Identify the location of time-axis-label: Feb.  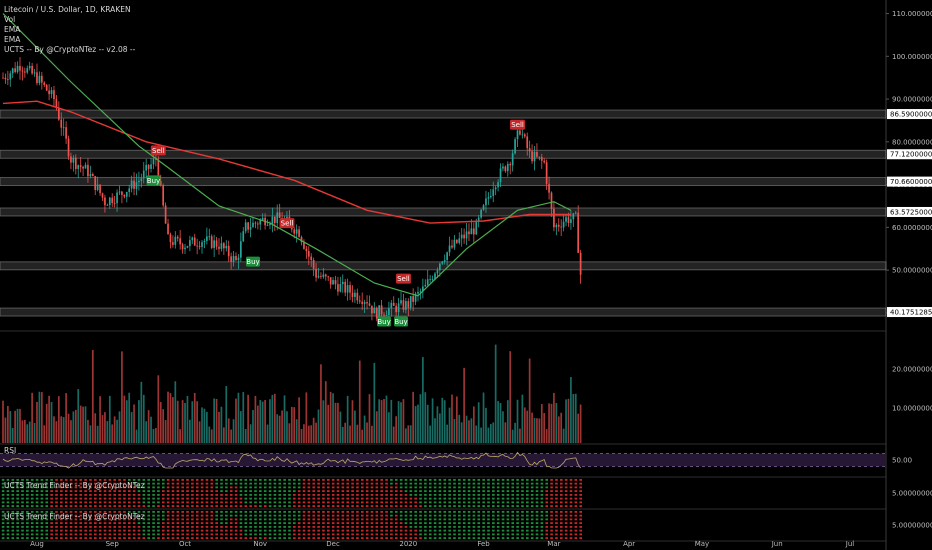
(483, 544).